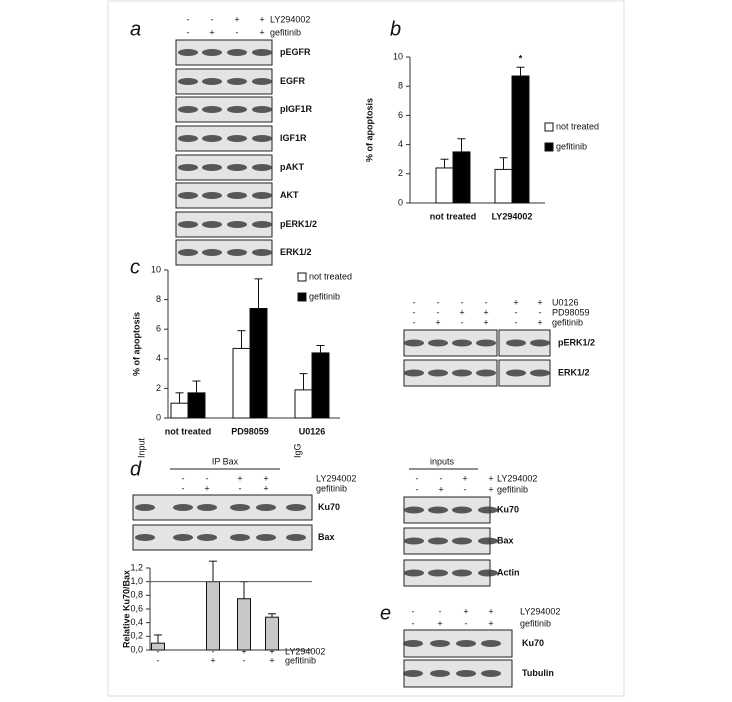 This screenshot has width=732, height=702. What do you see at coordinates (289, 195) in the screenshot?
I see `band-label: AKT` at bounding box center [289, 195].